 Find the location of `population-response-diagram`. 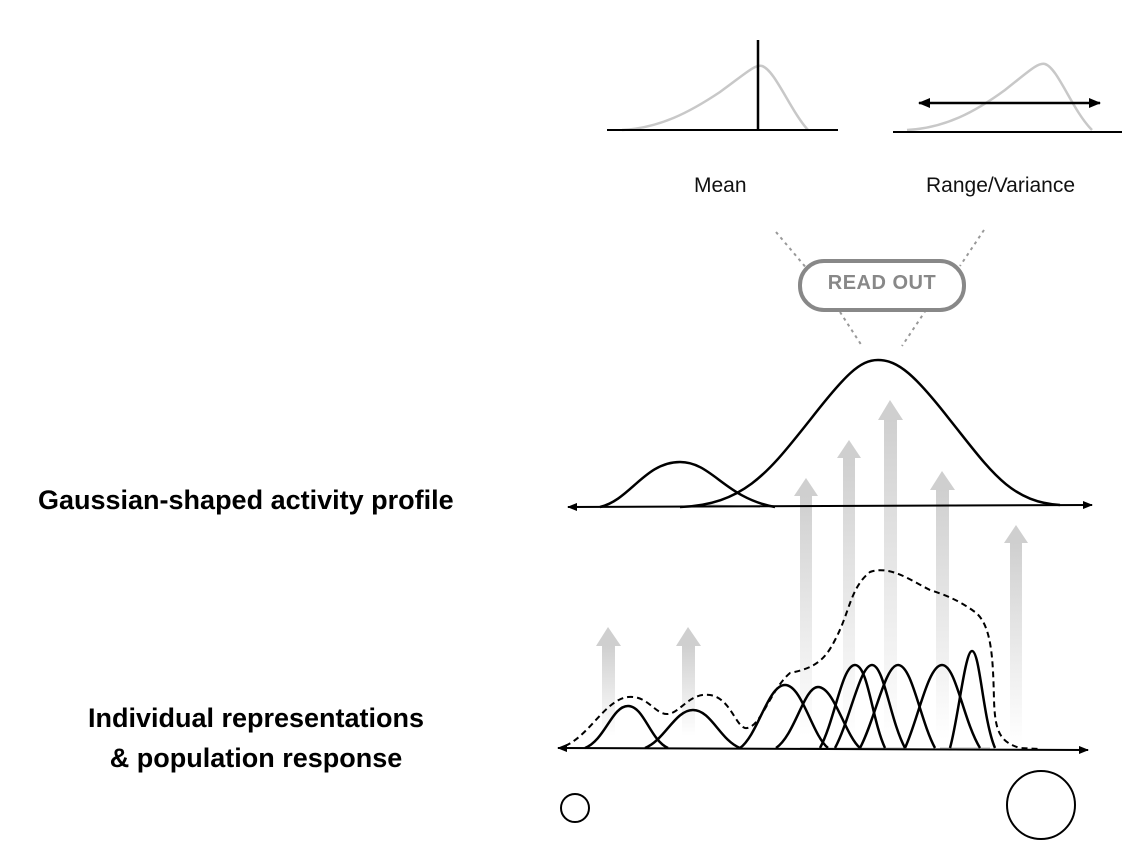

population-response-diagram is located at coordinates (823, 661).